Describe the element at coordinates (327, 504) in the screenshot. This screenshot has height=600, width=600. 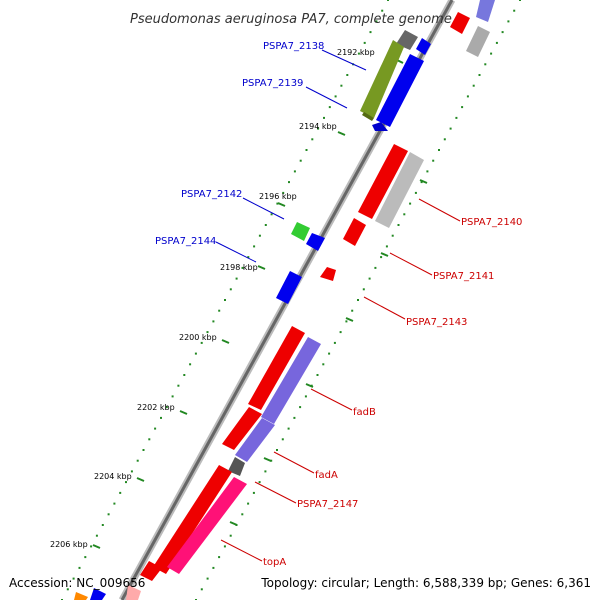
I see `gene-label-pspa7-2147: PSPA7_2147` at that location.